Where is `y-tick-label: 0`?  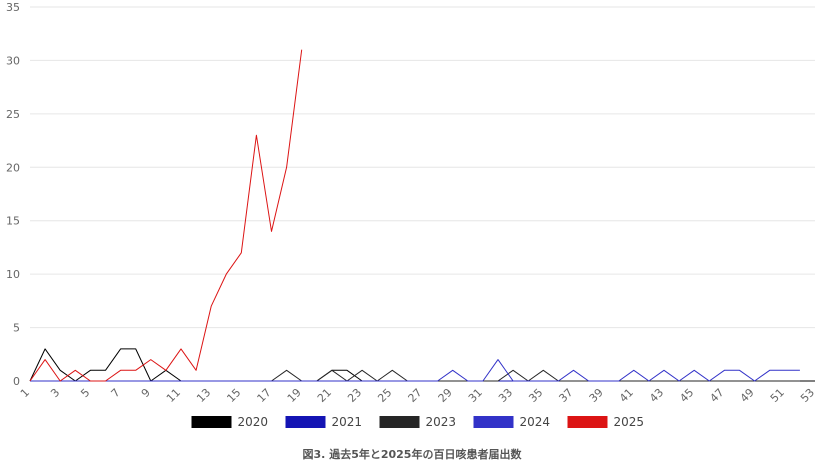
y-tick-label: 0 is located at coordinates (16, 381).